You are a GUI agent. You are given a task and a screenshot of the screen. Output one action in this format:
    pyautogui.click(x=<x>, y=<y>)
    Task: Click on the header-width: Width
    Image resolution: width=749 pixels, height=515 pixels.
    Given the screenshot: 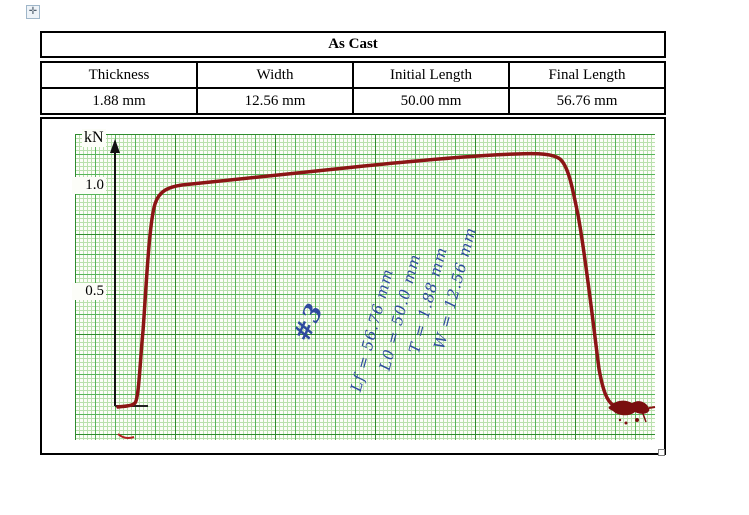 What is the action you would take?
    pyautogui.click(x=275, y=75)
    